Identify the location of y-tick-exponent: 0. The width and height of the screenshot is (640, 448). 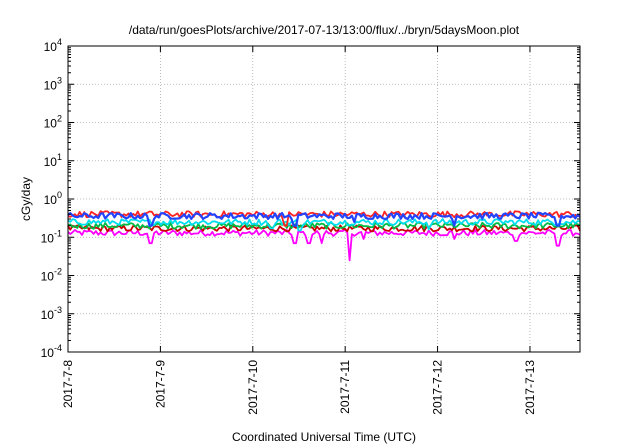
(59, 195).